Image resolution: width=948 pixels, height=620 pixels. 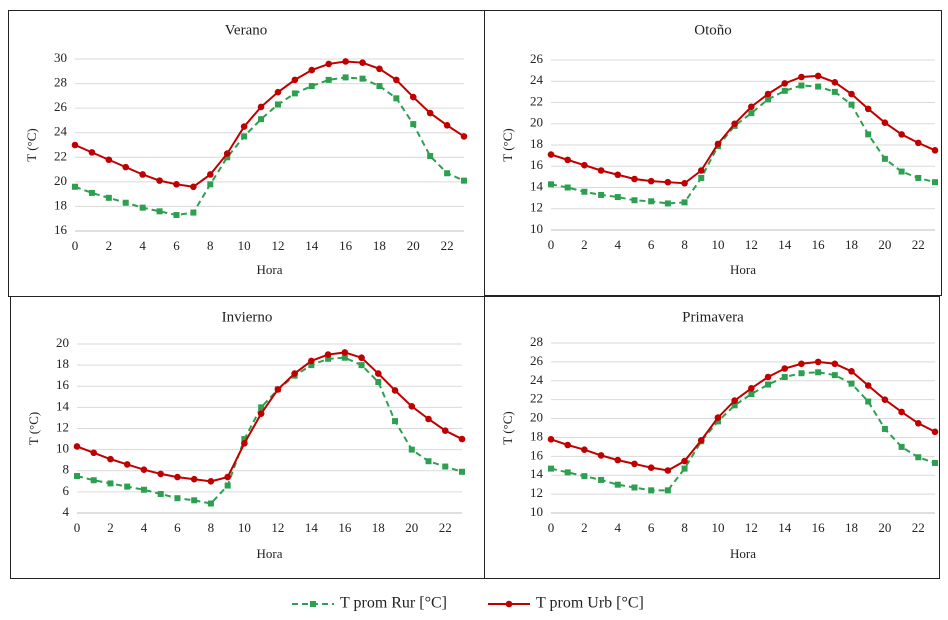 What do you see at coordinates (536, 492) in the screenshot?
I see `y-tick-label: 12` at bounding box center [536, 492].